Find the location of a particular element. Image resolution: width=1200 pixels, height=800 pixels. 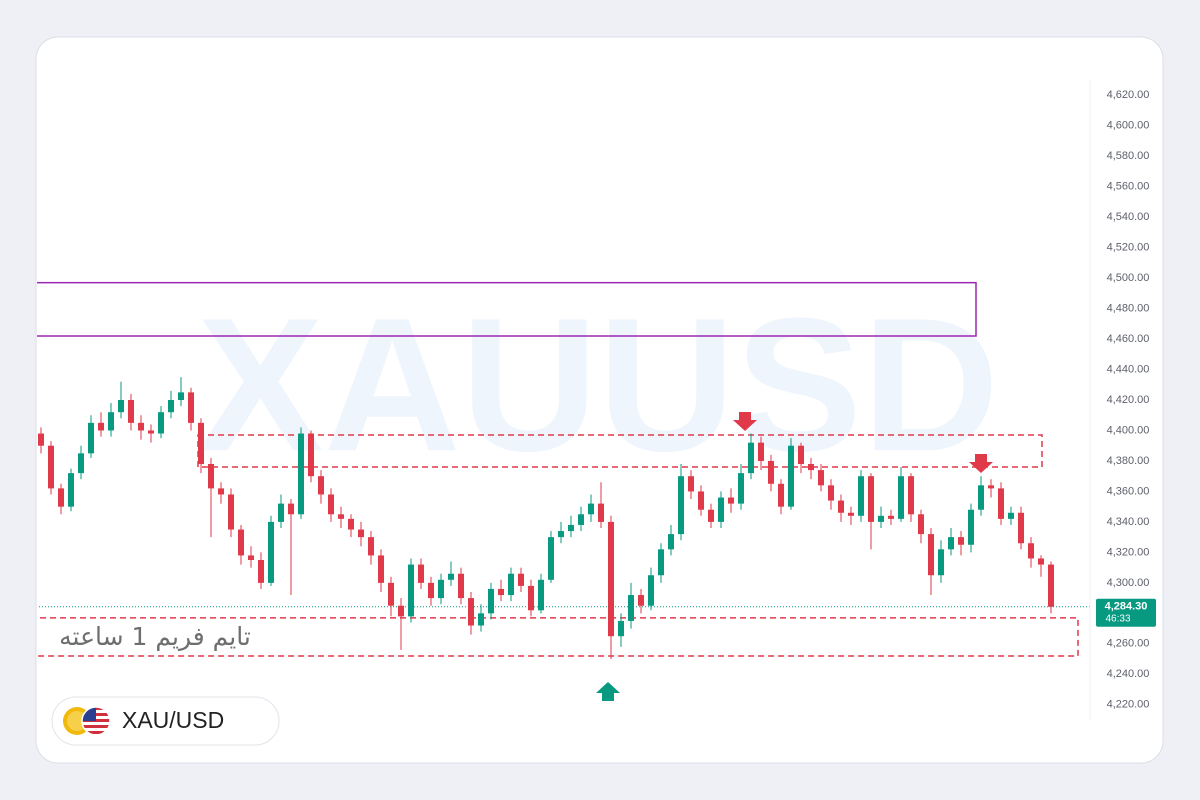

y-tick-label: 4,320.00 is located at coordinates (1128, 552).